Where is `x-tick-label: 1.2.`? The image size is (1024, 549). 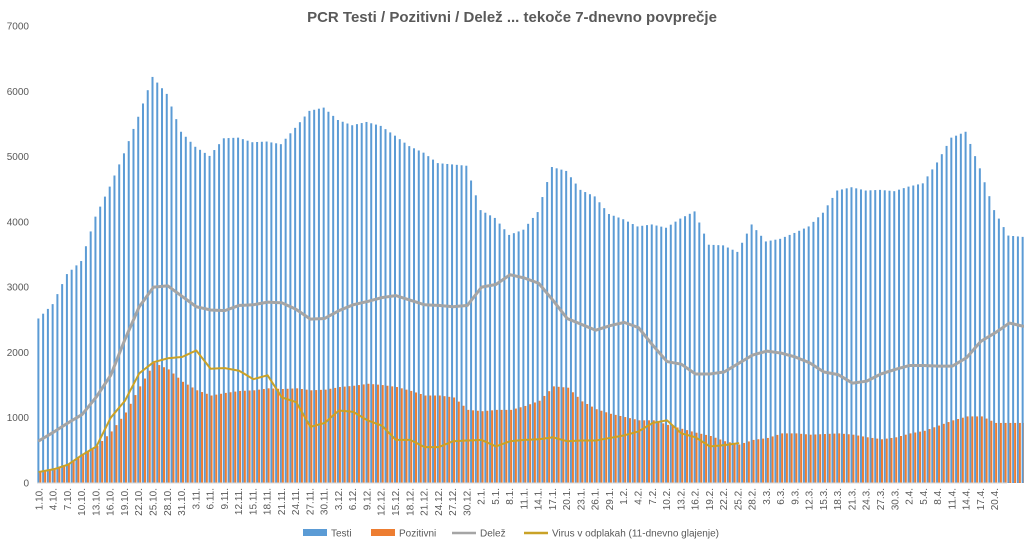 x-tick-label: 1.2. is located at coordinates (624, 496).